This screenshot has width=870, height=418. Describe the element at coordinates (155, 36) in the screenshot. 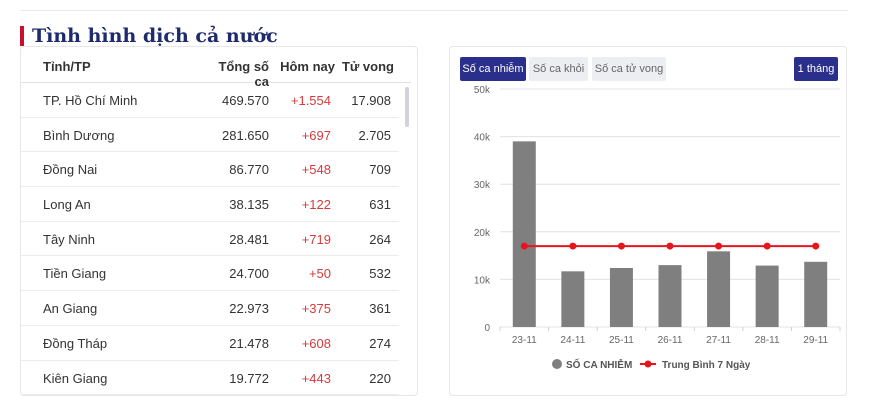

I see `page-title: Tình hình dịch cả nước` at that location.